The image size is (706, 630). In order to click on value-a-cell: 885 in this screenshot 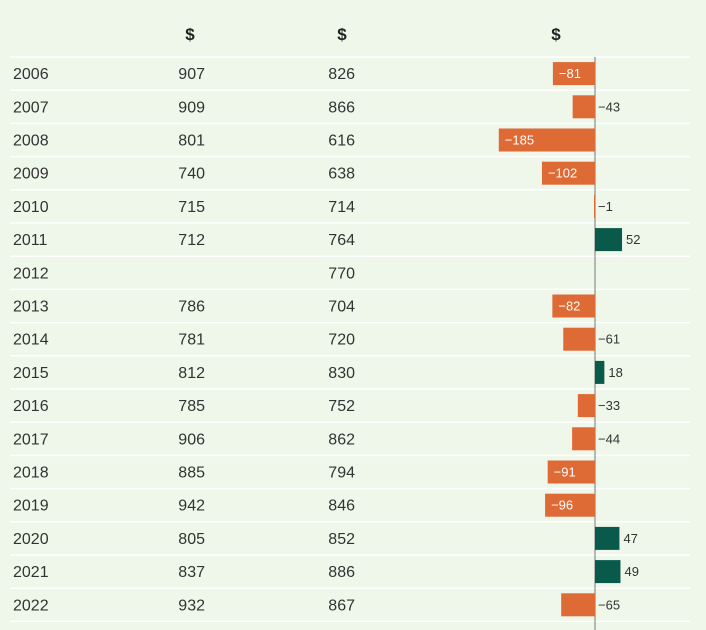, I will do `click(191, 473)`.